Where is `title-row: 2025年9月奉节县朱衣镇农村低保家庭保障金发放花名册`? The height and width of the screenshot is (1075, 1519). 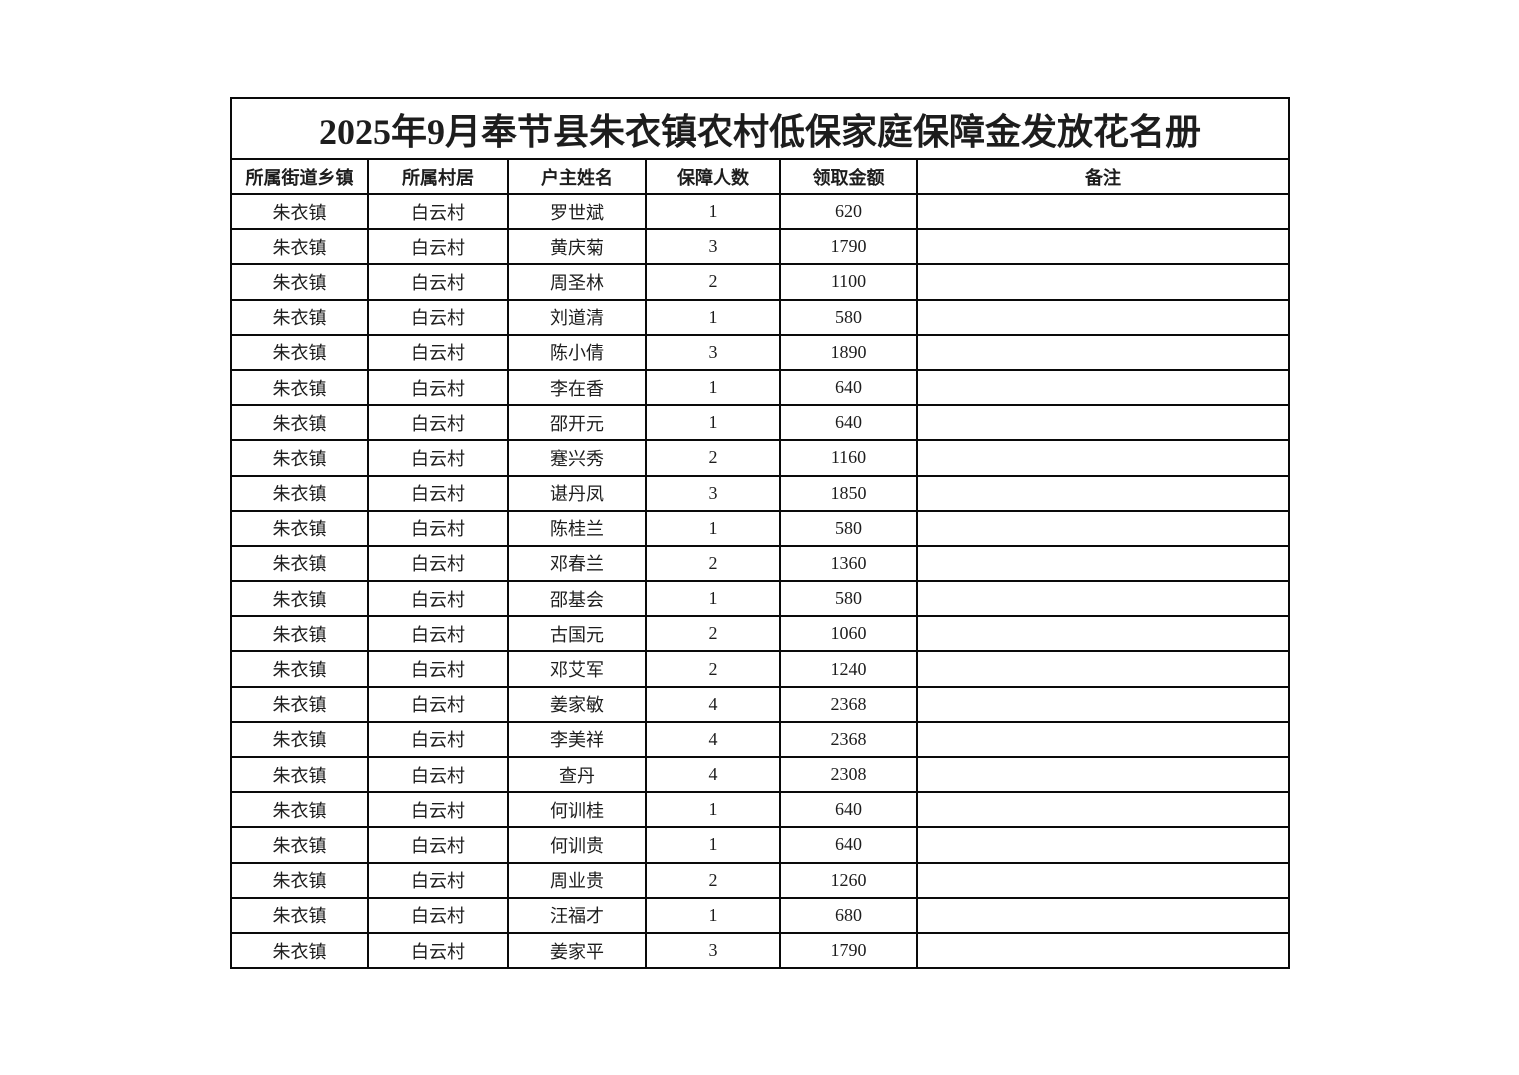
title-row: 2025年9月奉节县朱衣镇农村低保家庭保障金发放花名册 is located at coordinates (760, 128).